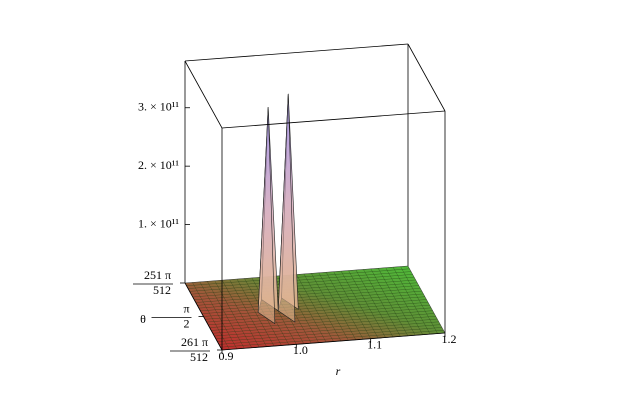 The image size is (630, 400). Describe the element at coordinates (186, 308) in the screenshot. I see `fraction-numerator: π` at that location.